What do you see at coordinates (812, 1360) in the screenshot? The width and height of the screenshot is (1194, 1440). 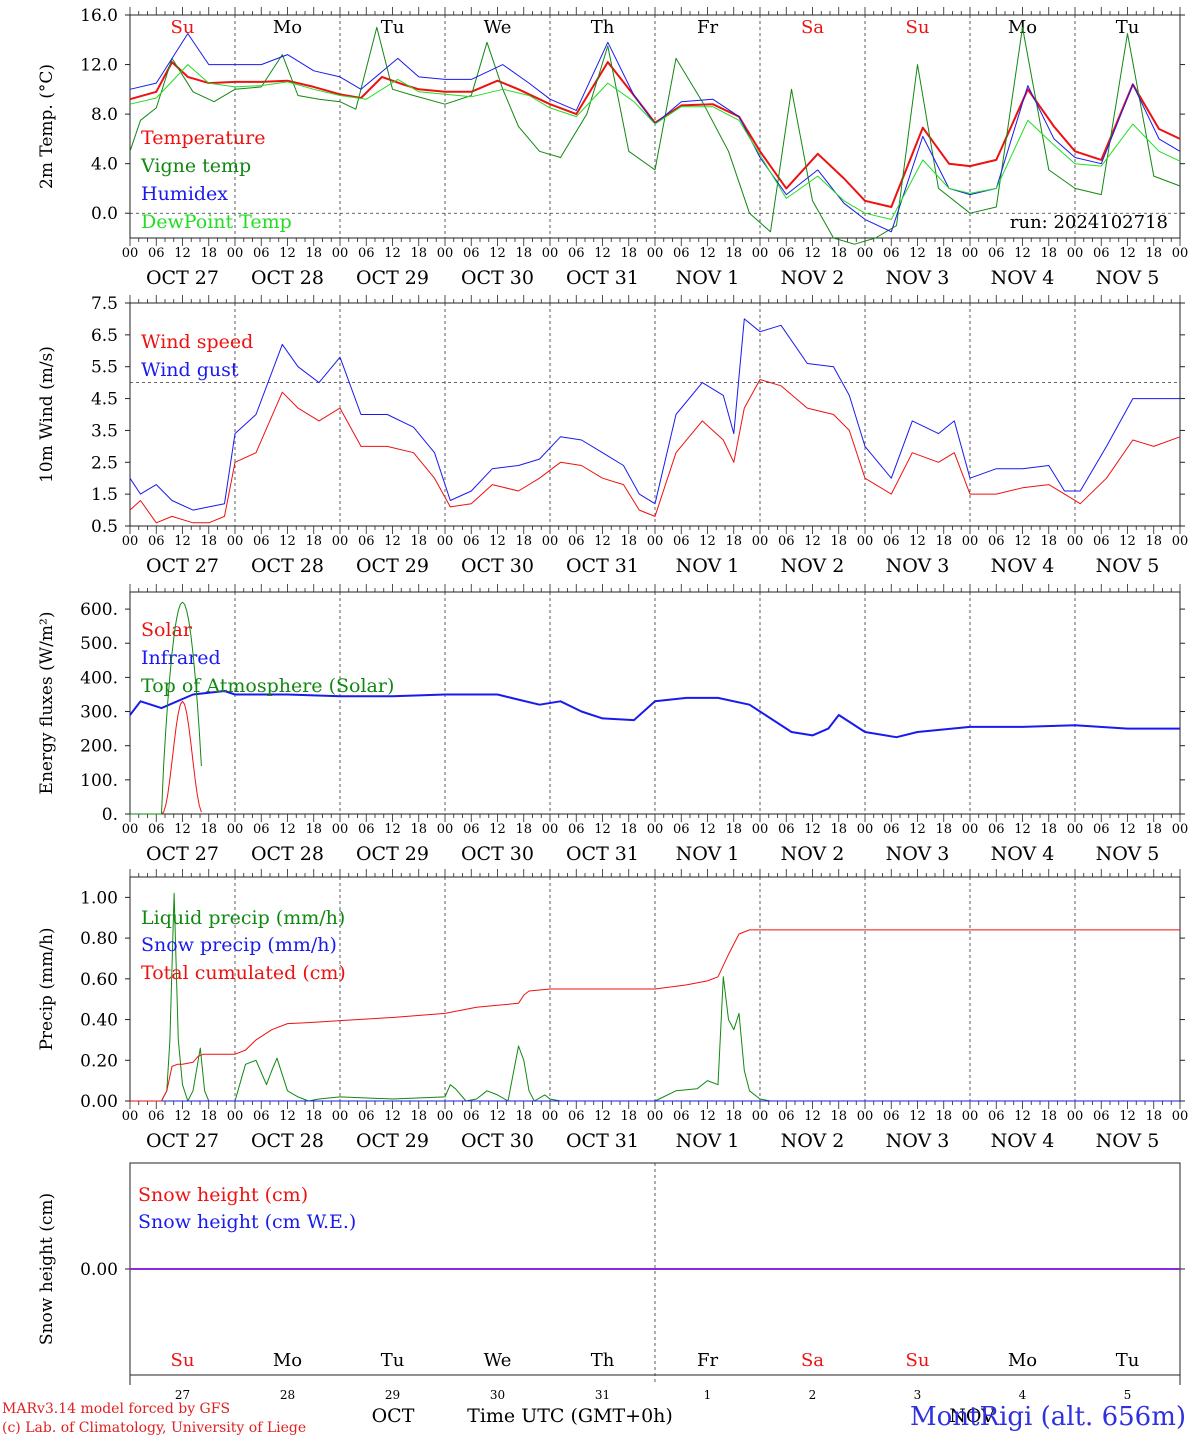 I see `weekday-label: Sa` at bounding box center [812, 1360].